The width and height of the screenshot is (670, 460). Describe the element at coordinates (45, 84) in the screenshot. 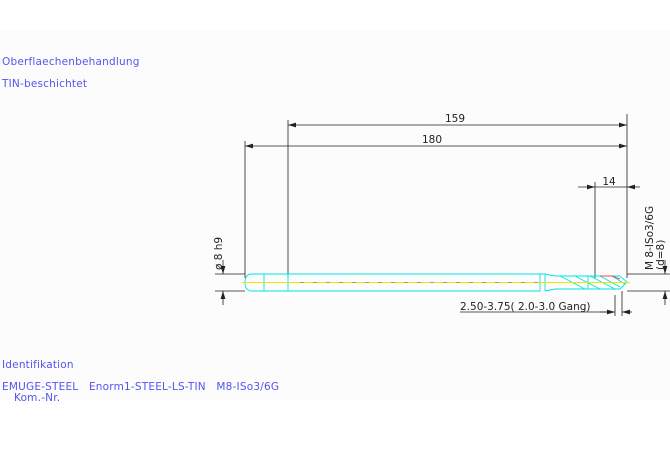

I see `surface-value: TIN-beschichtet` at that location.